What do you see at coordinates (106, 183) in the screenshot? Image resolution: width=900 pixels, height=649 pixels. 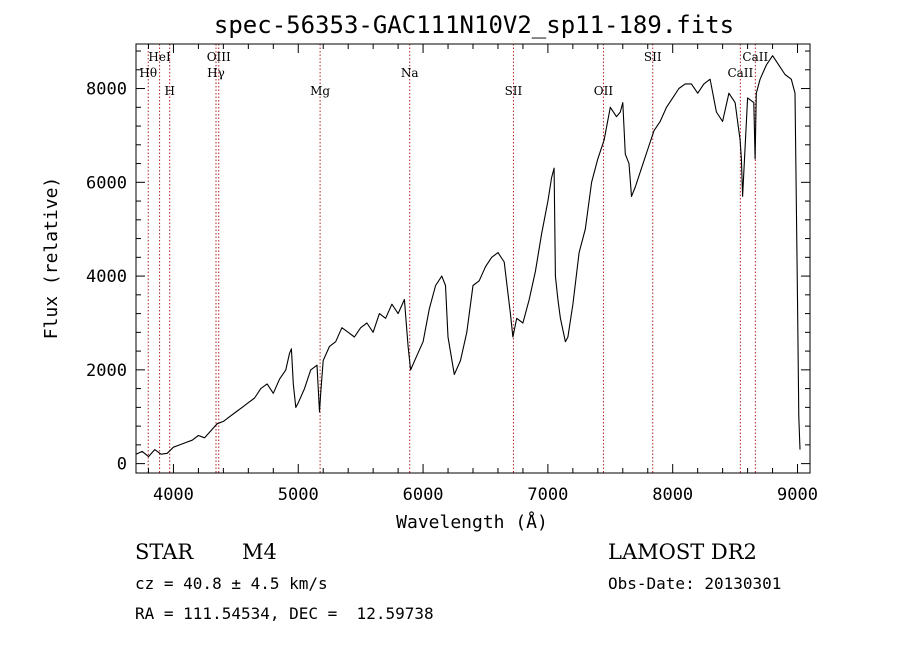 I see `y-tick-label-6000: 6000` at bounding box center [106, 183].